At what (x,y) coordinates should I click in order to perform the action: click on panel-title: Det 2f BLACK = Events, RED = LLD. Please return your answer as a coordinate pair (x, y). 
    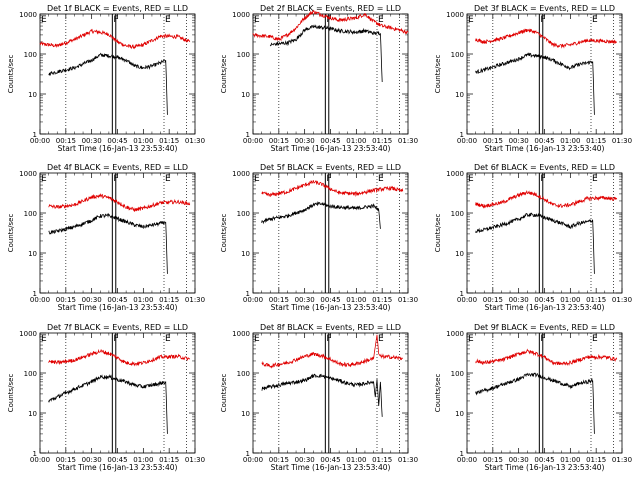
    Looking at the image, I should click on (330, 8).